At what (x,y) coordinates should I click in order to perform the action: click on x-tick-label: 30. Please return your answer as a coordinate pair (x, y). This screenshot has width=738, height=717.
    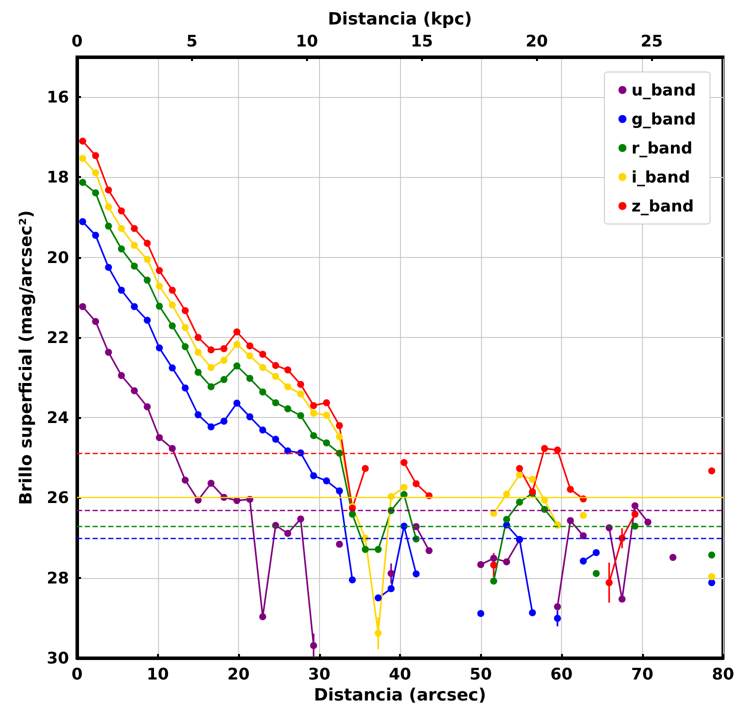
    Looking at the image, I should click on (319, 674).